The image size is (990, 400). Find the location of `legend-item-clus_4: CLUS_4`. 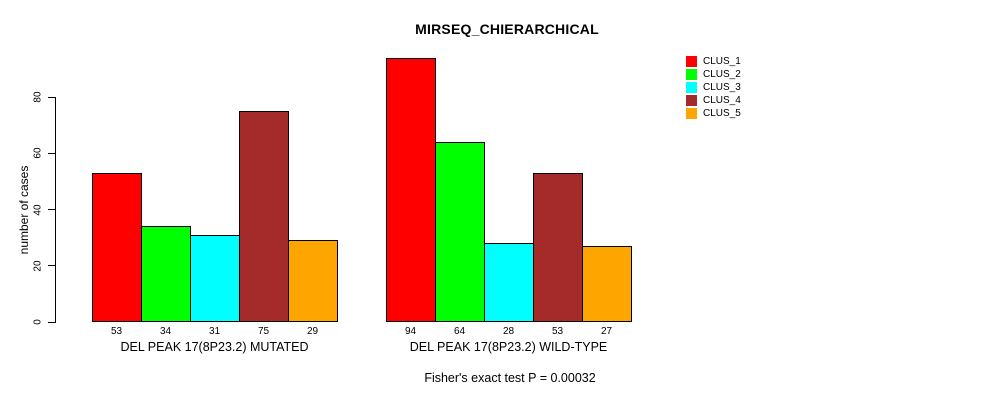

legend-item-clus_4: CLUS_4 is located at coordinates (713, 100).